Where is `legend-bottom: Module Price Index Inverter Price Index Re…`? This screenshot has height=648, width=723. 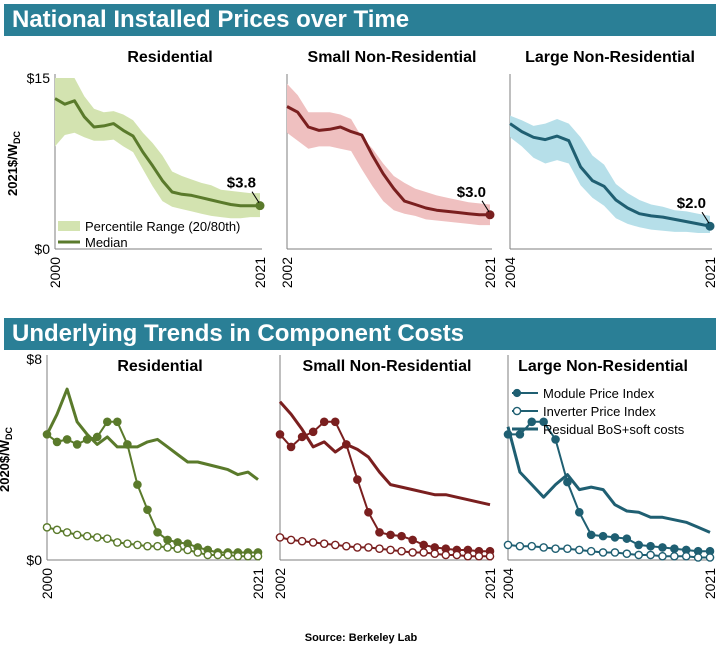
legend-bottom: Module Price Index Inverter Price Index Re… is located at coordinates (598, 411).